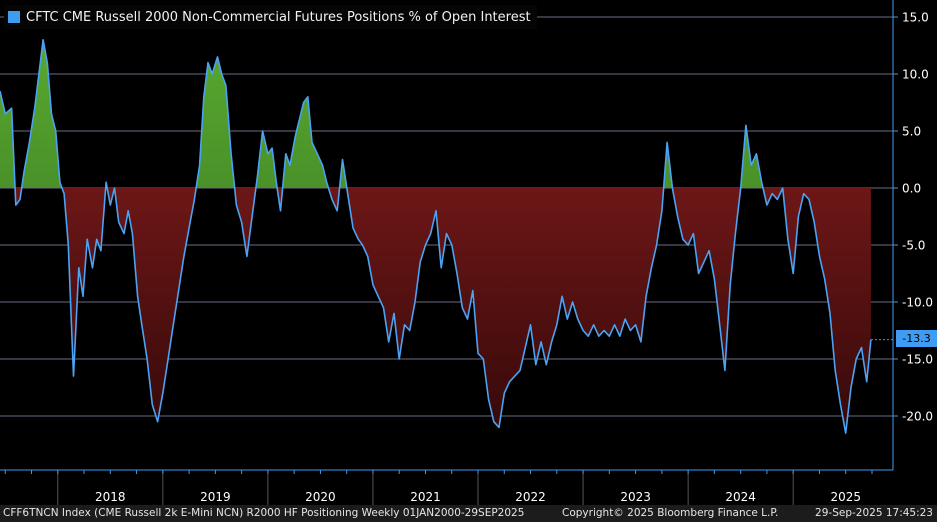 The width and height of the screenshot is (937, 522). What do you see at coordinates (845, 497) in the screenshot?
I see `x-tick-label: 2025` at bounding box center [845, 497].